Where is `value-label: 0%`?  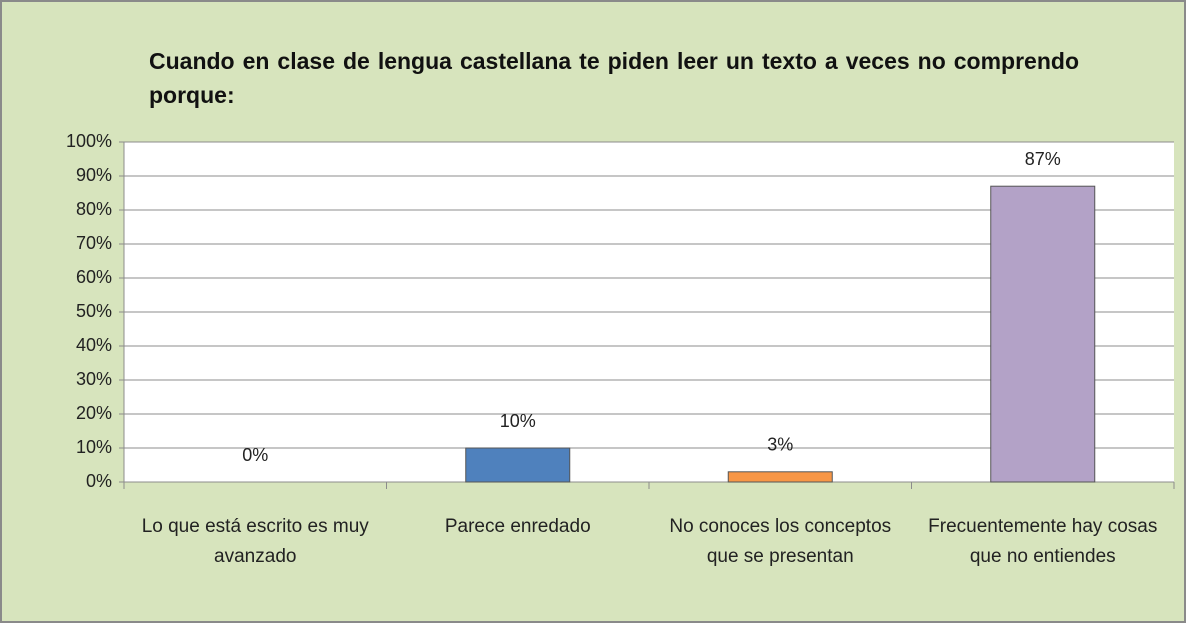
value-label: 0% is located at coordinates (255, 455).